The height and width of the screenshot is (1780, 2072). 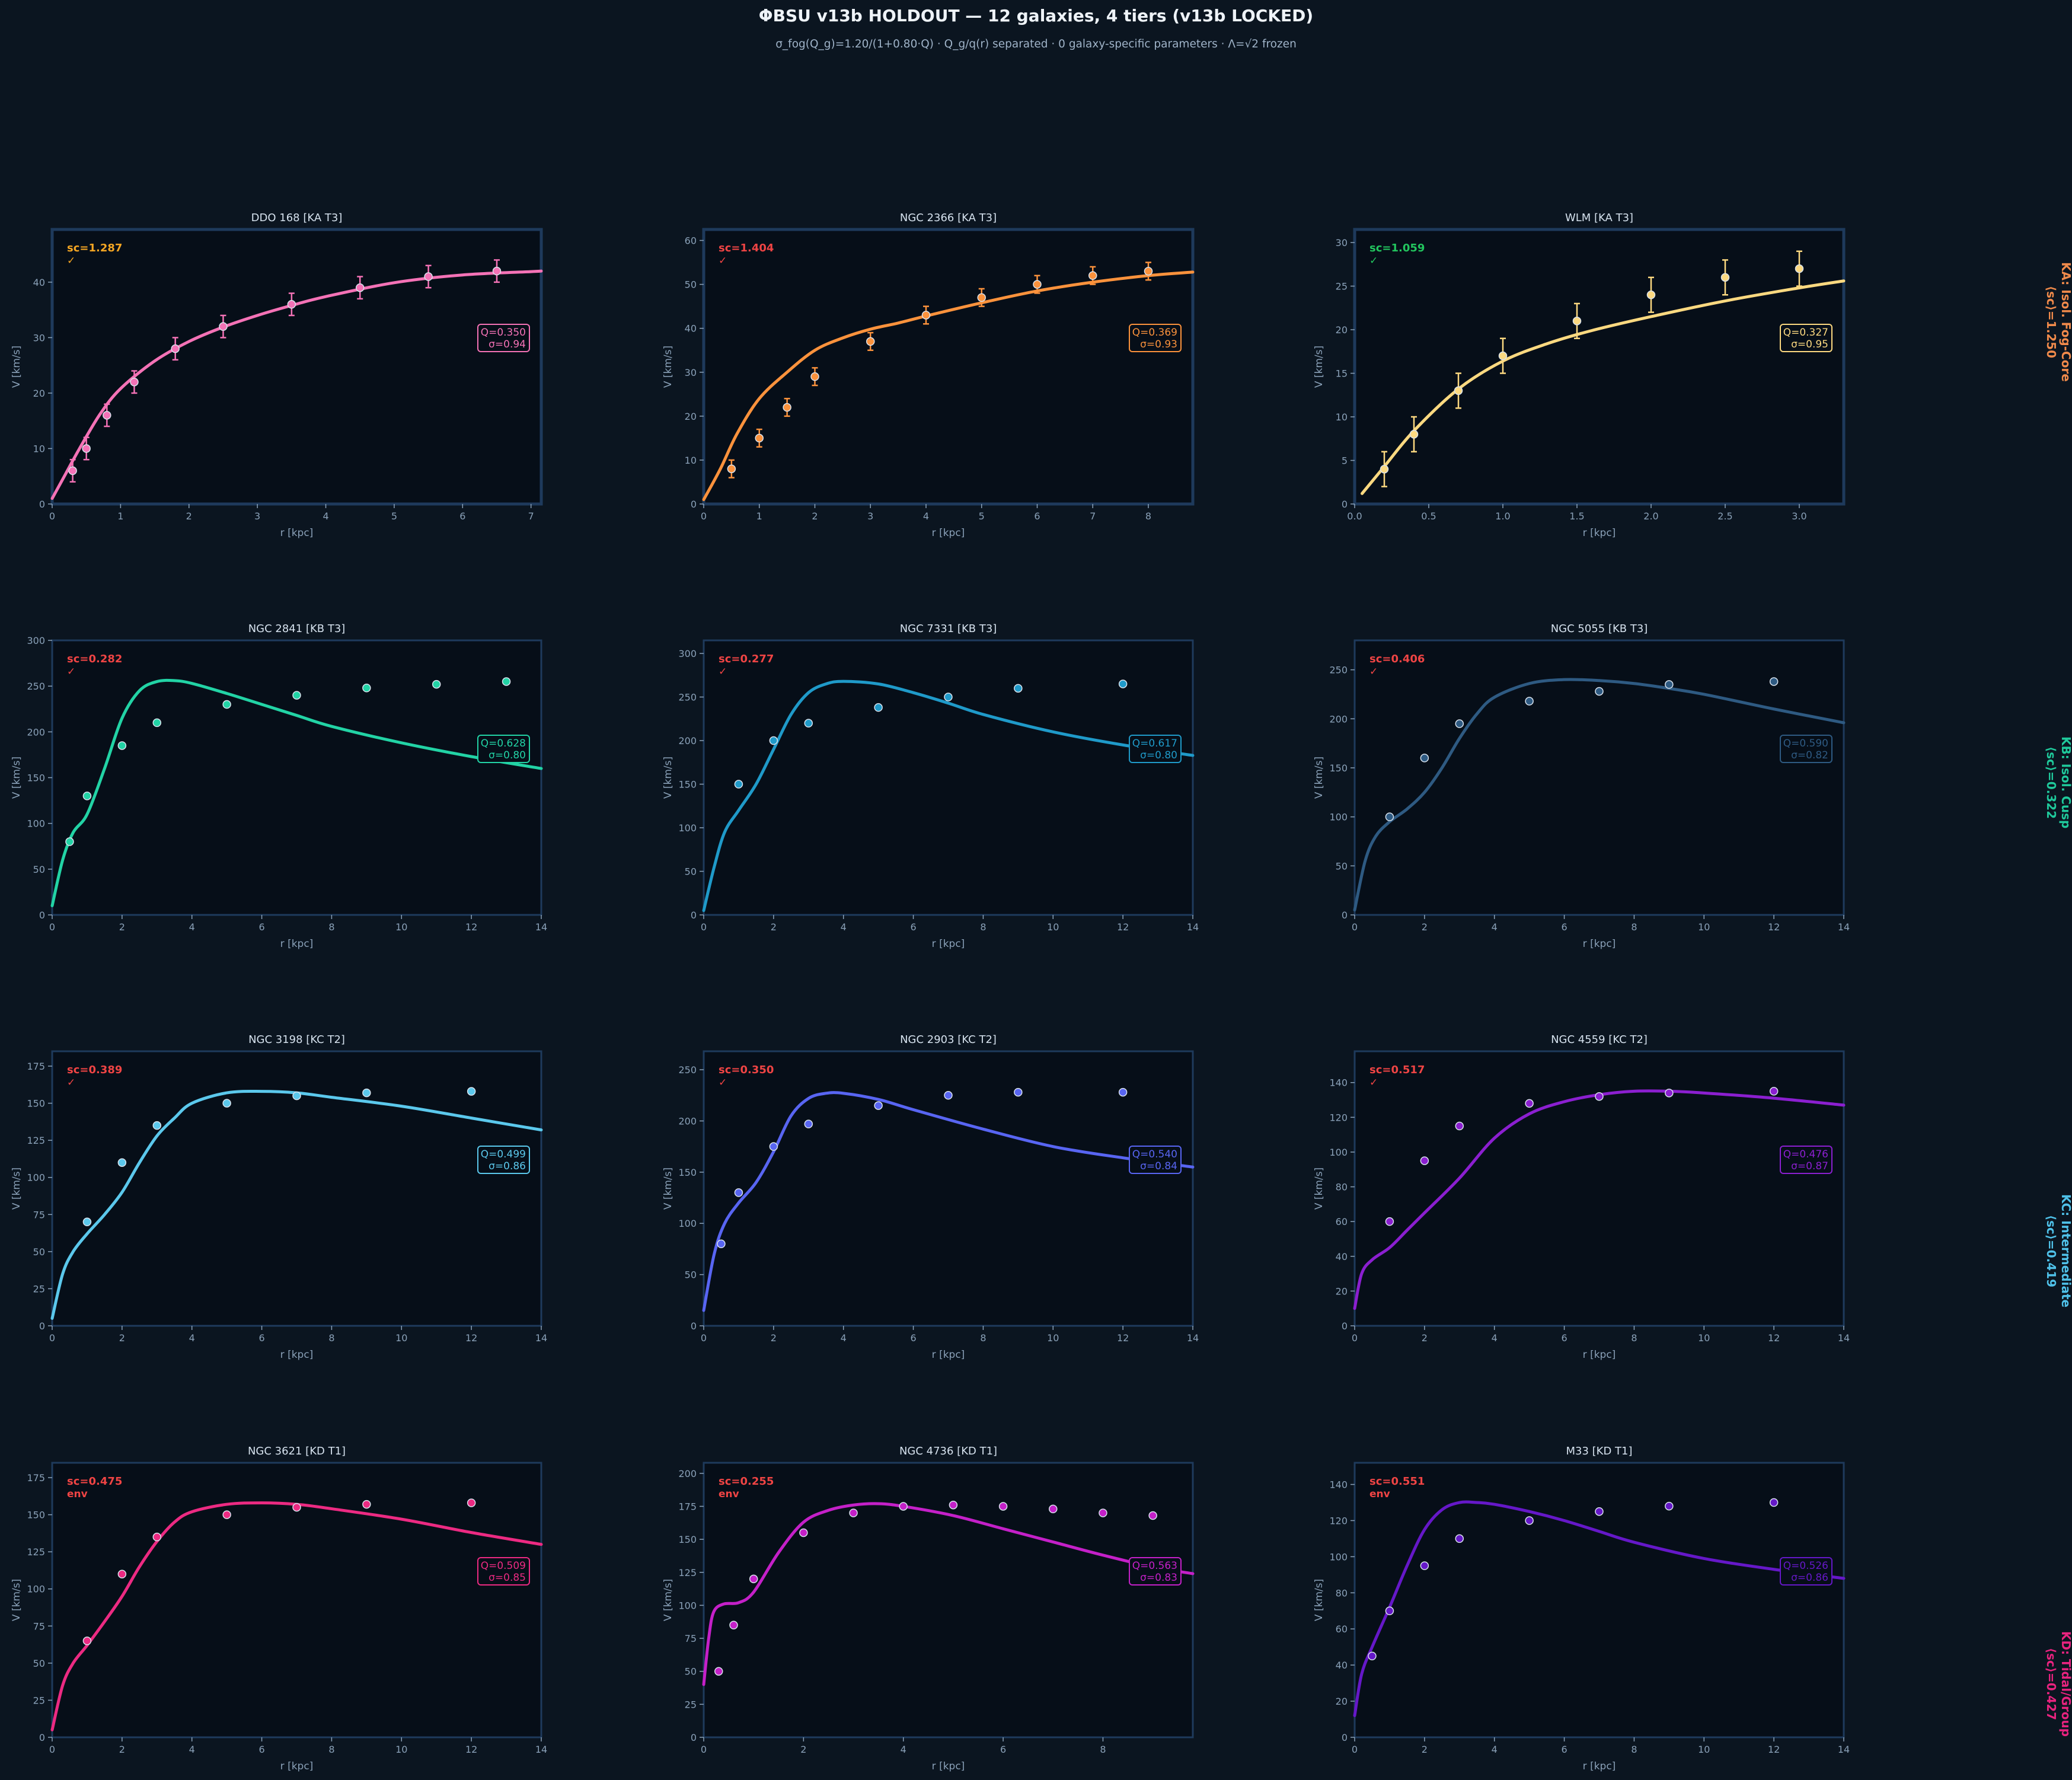 I want to click on y-tick-label: 250, so click(x=1338, y=670).